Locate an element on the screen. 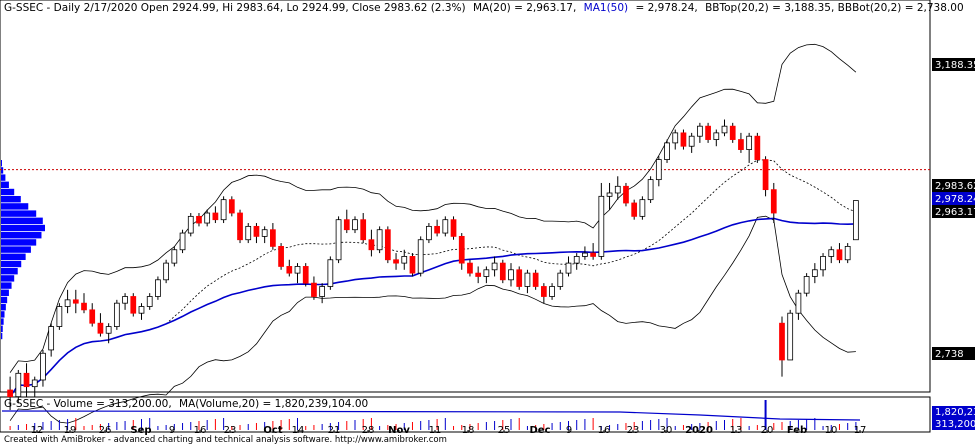 This screenshot has width=975, height=444. ma50-label: MA1(50) is located at coordinates (606, 8).